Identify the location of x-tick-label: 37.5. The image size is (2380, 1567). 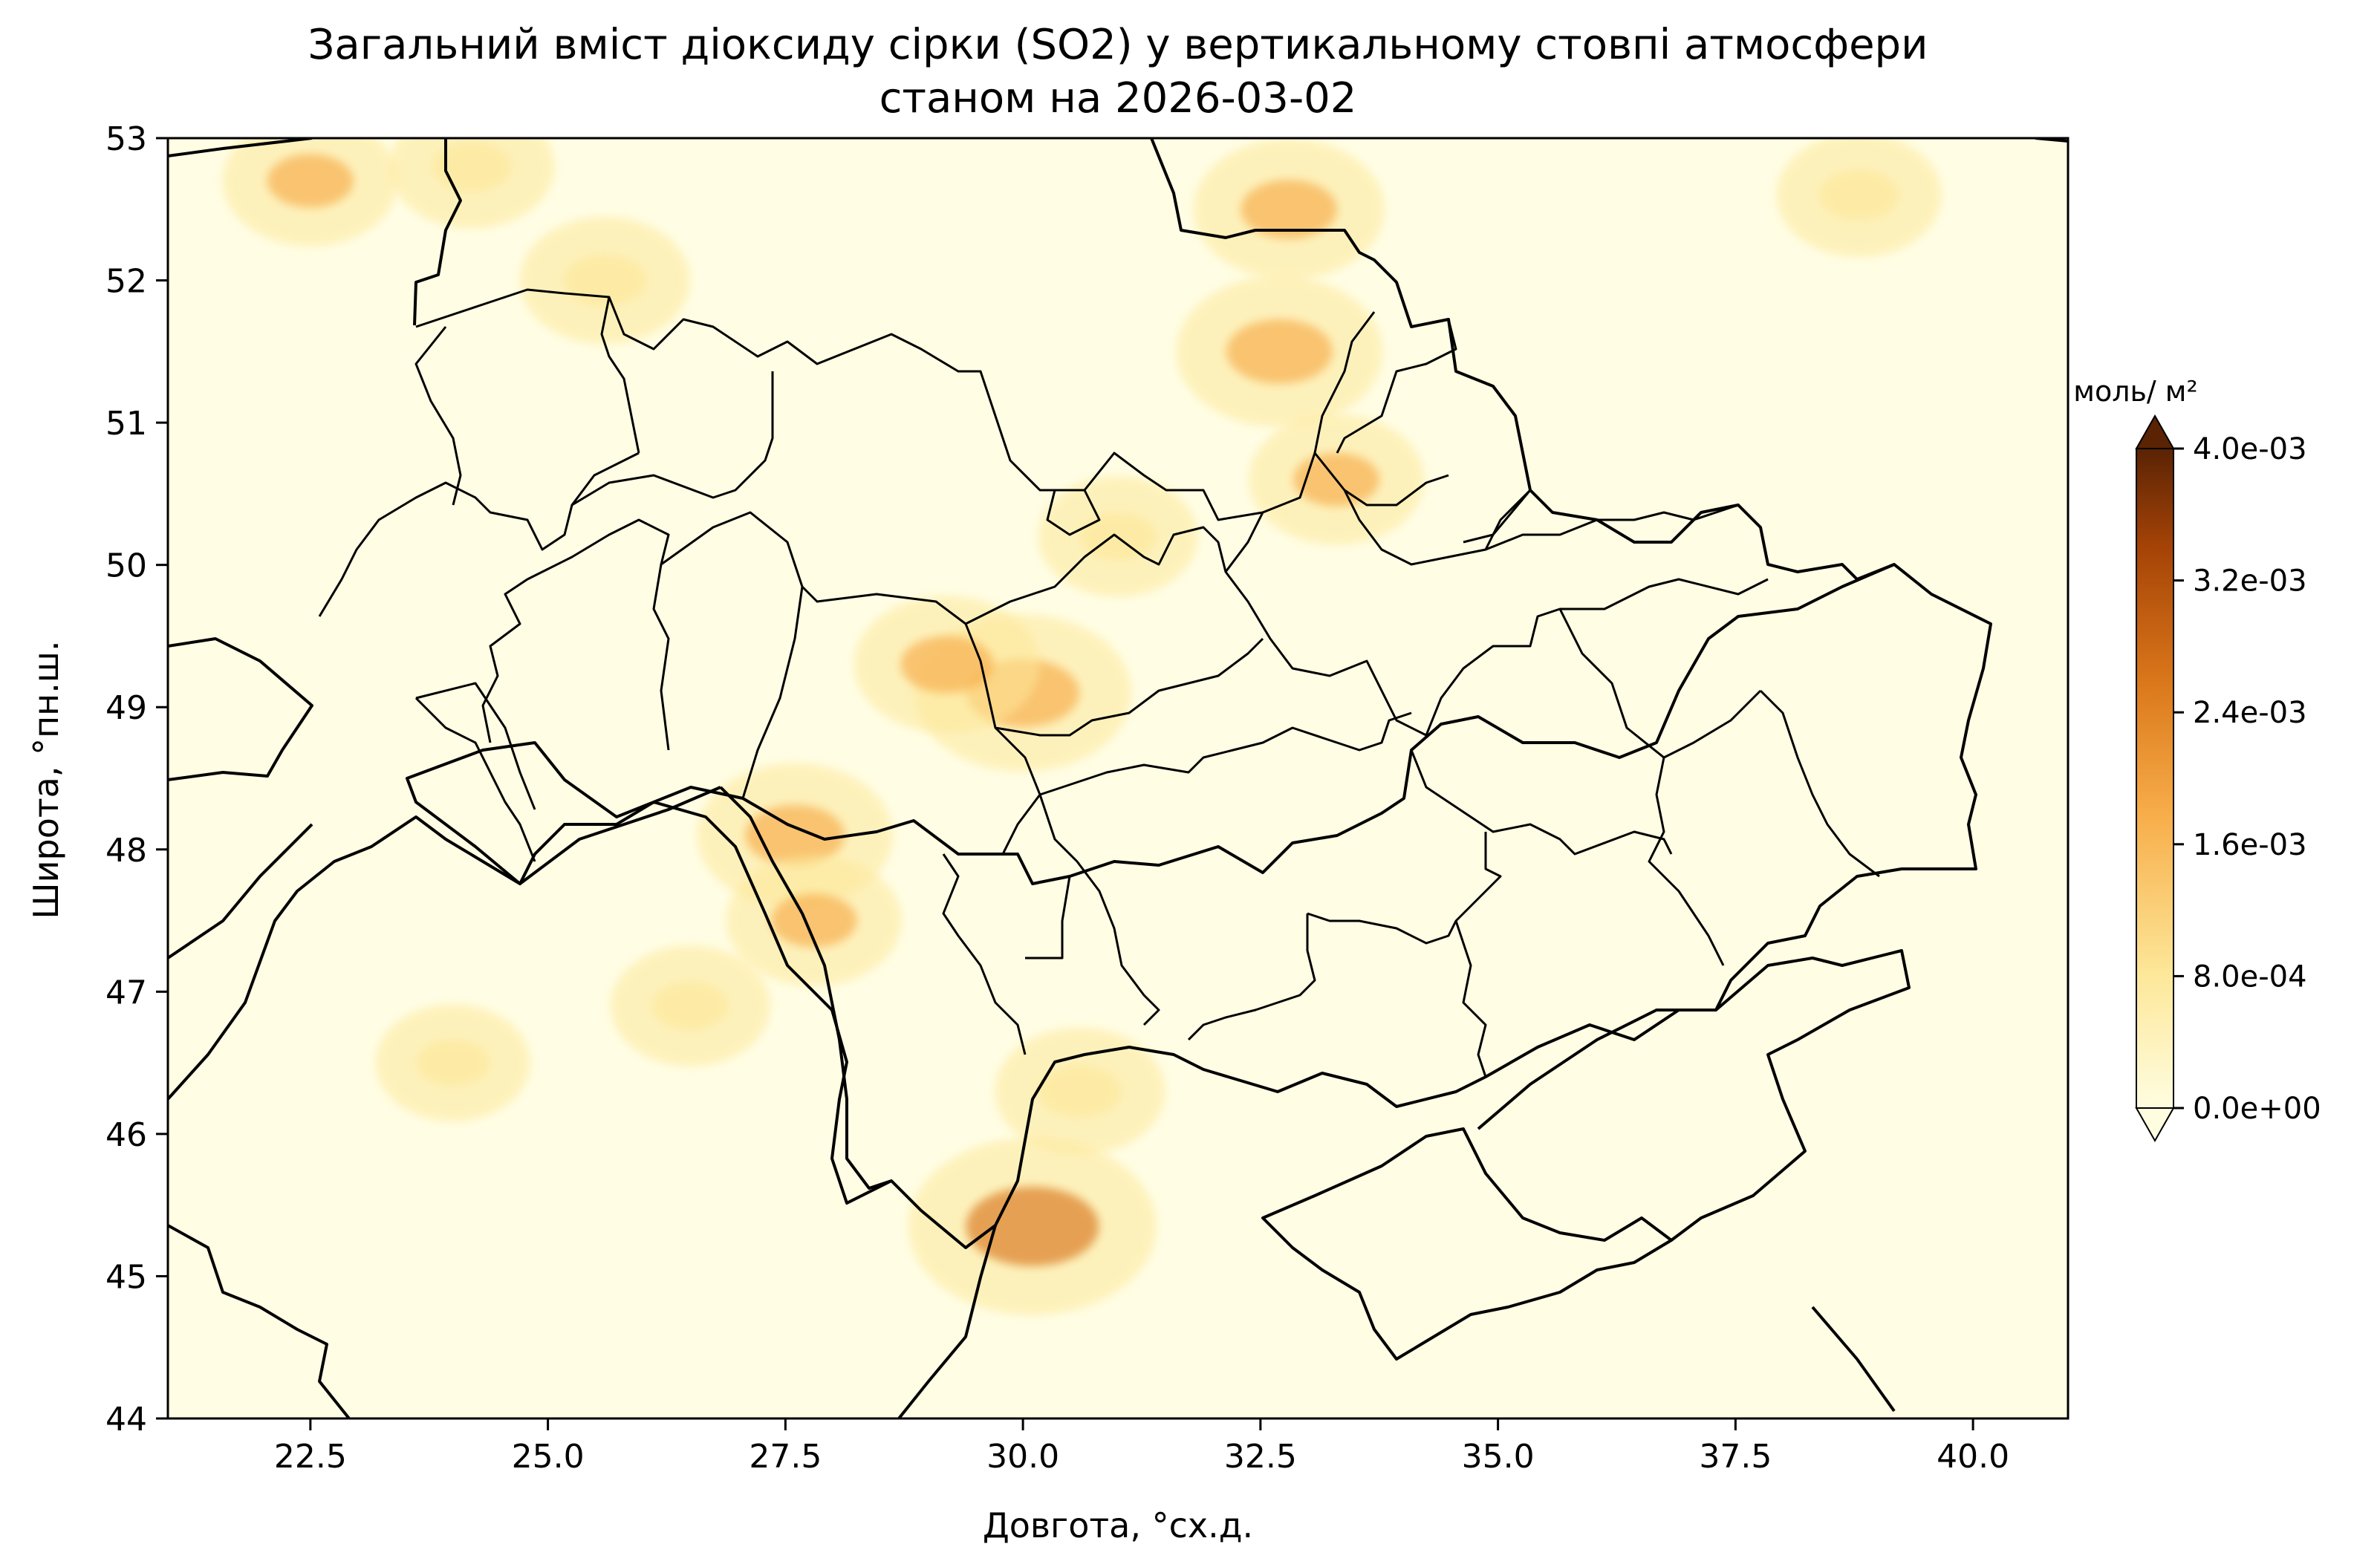
(1736, 1457).